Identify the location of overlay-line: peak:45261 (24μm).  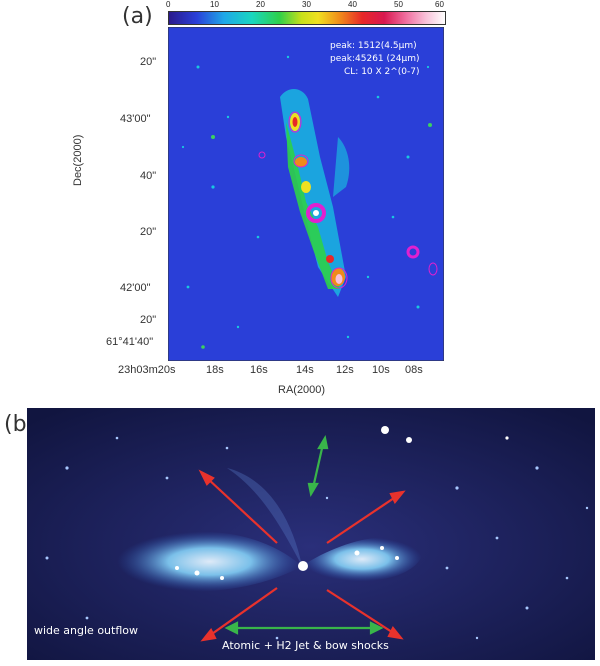
(375, 59).